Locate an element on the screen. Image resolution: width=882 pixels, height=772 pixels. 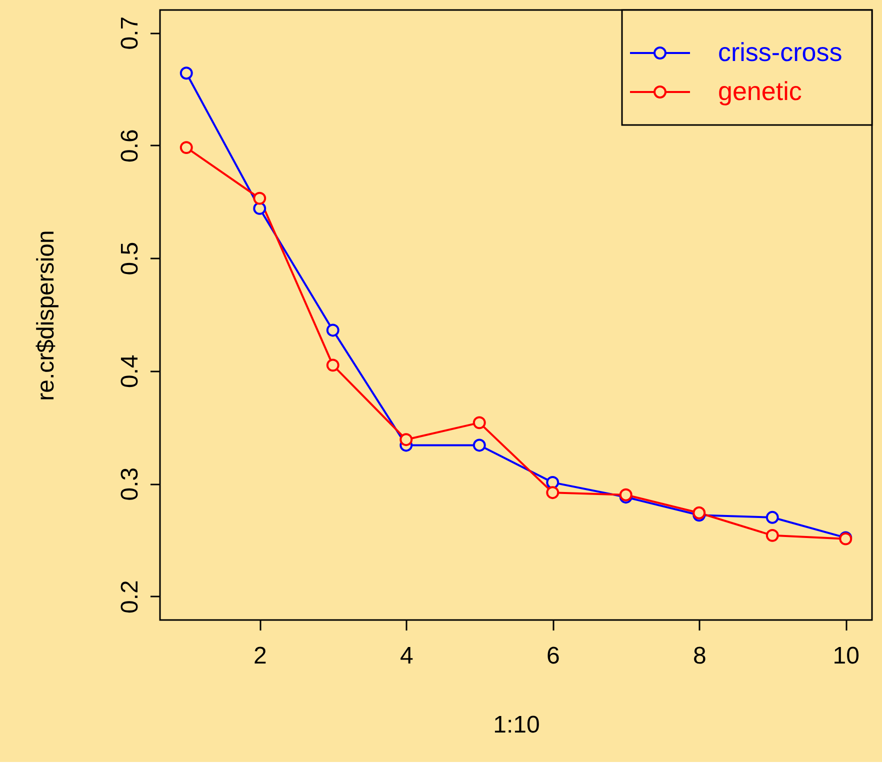
legend-label: criss-cross is located at coordinates (780, 52).